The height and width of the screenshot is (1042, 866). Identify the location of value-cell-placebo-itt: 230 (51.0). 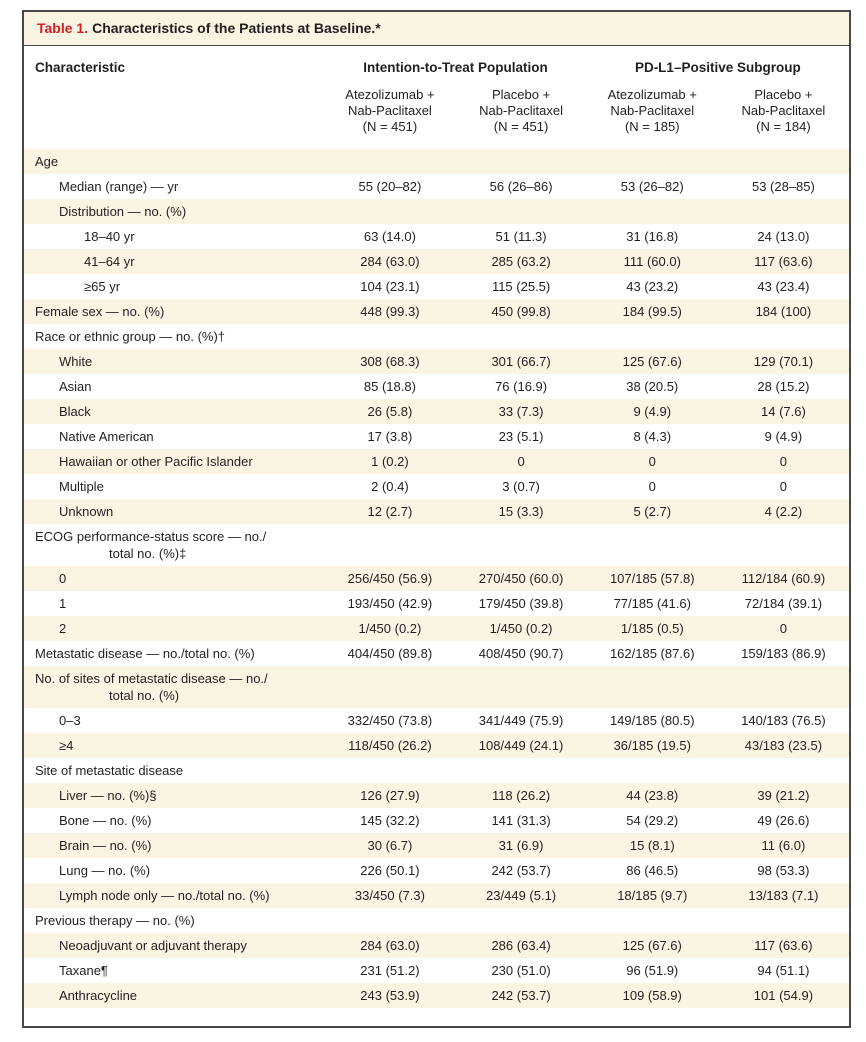
(521, 970).